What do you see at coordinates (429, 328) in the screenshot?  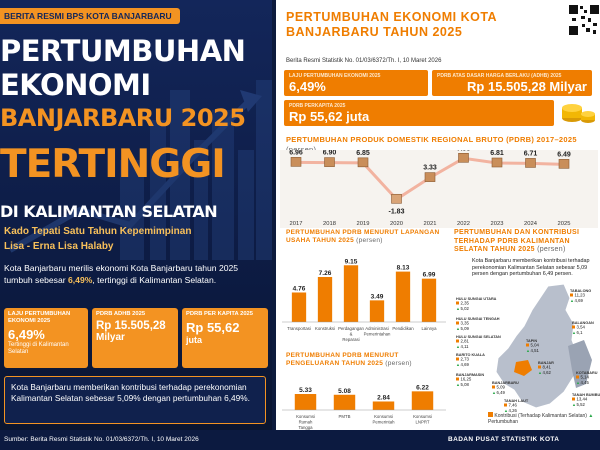 I see `lu-category-label: Lainnya` at bounding box center [429, 328].